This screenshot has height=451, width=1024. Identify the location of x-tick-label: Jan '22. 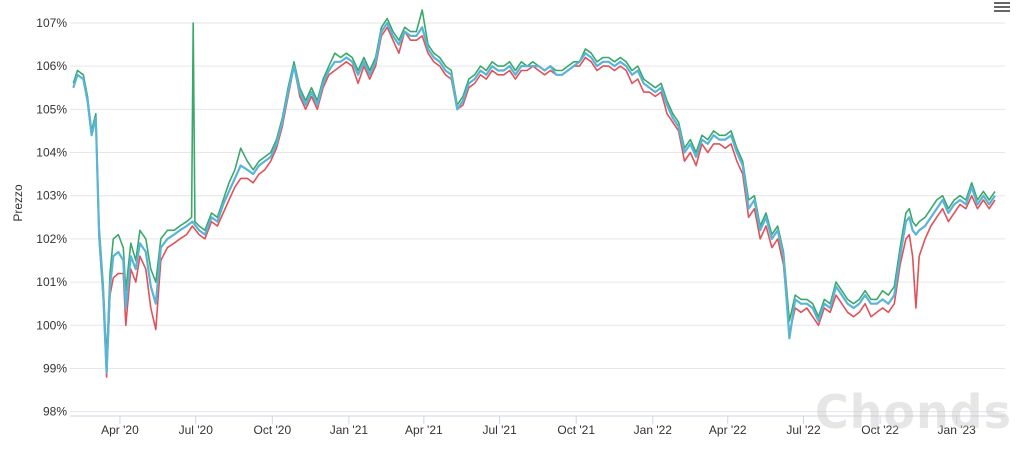
(653, 430).